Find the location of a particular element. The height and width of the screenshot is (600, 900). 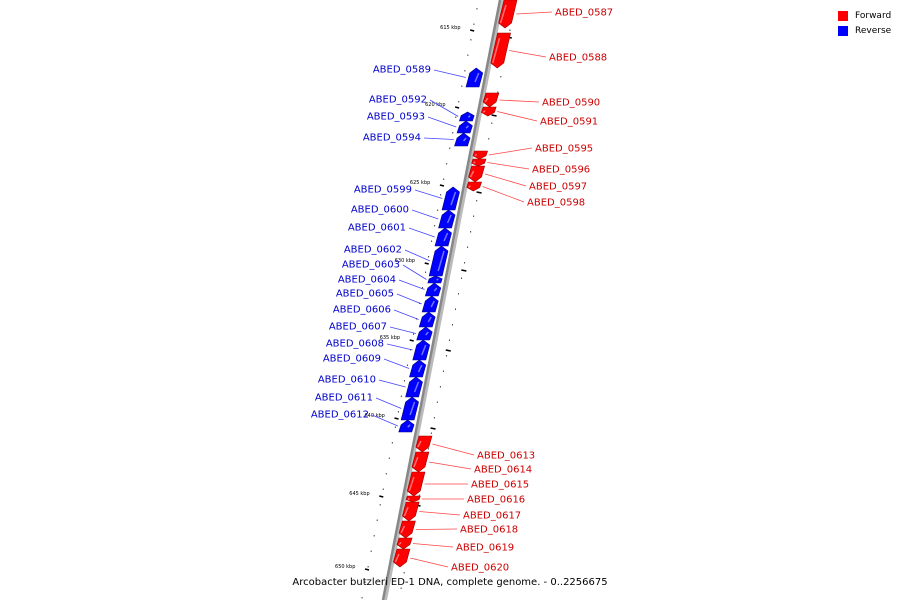

gene-label: ABED_0611 is located at coordinates (344, 398).